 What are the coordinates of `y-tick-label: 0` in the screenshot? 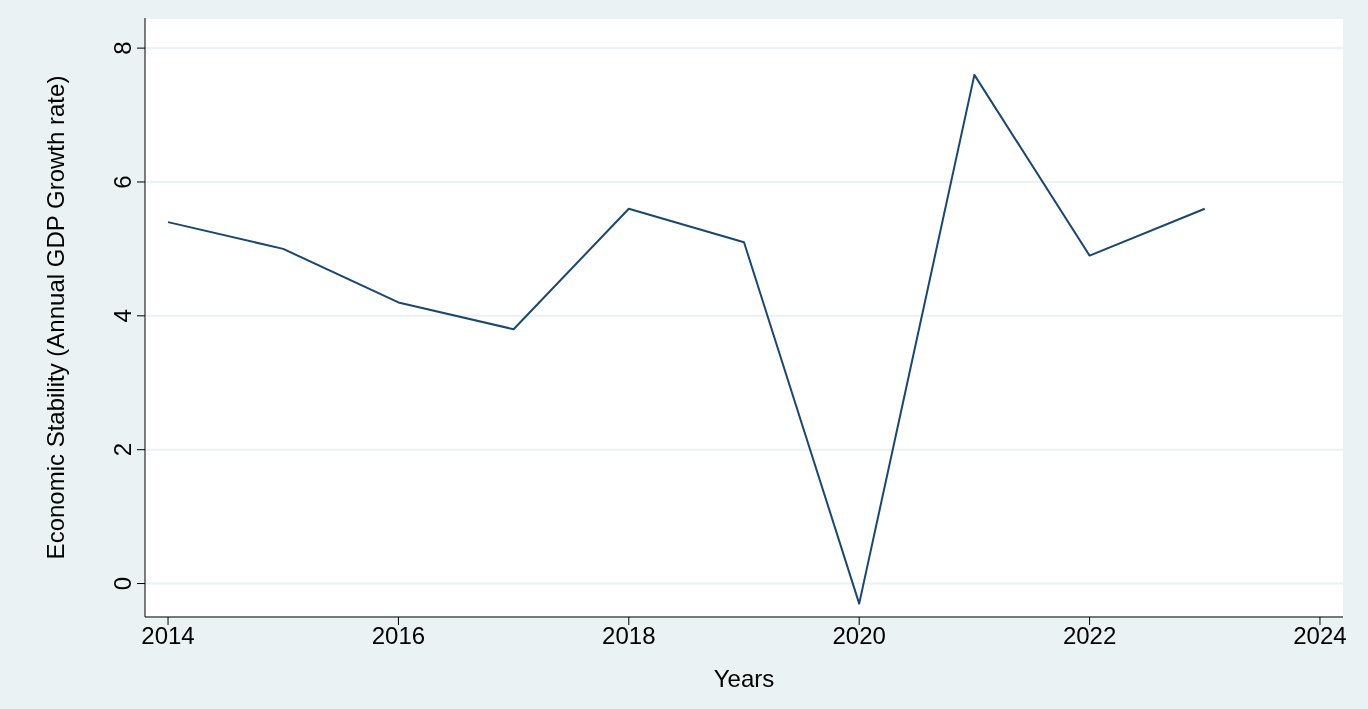 It's located at (122, 583).